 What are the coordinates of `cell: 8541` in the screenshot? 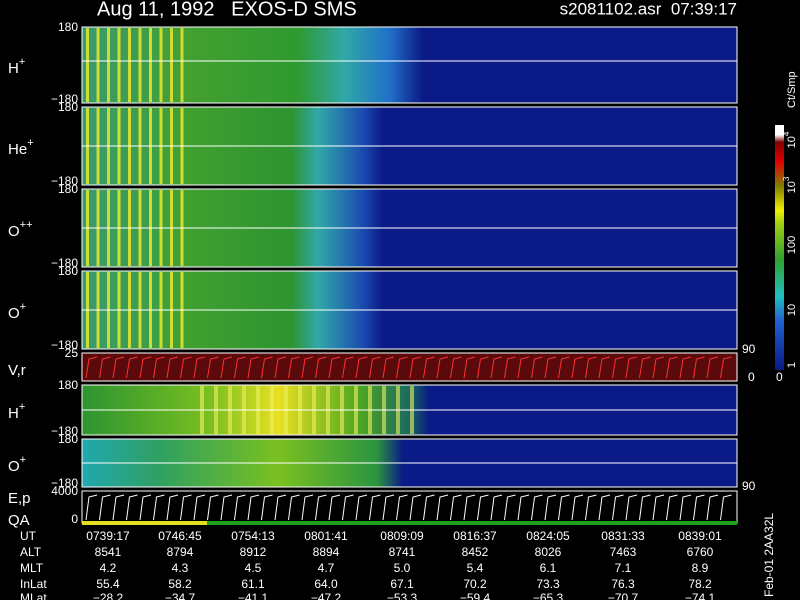 It's located at (108, 552).